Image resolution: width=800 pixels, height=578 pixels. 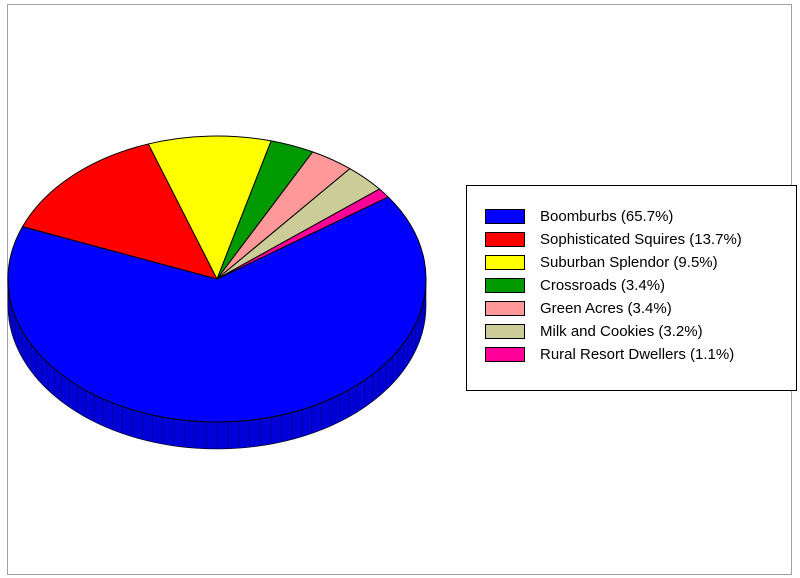 I want to click on legend-item: Green Acres (3.4%), so click(x=640, y=308).